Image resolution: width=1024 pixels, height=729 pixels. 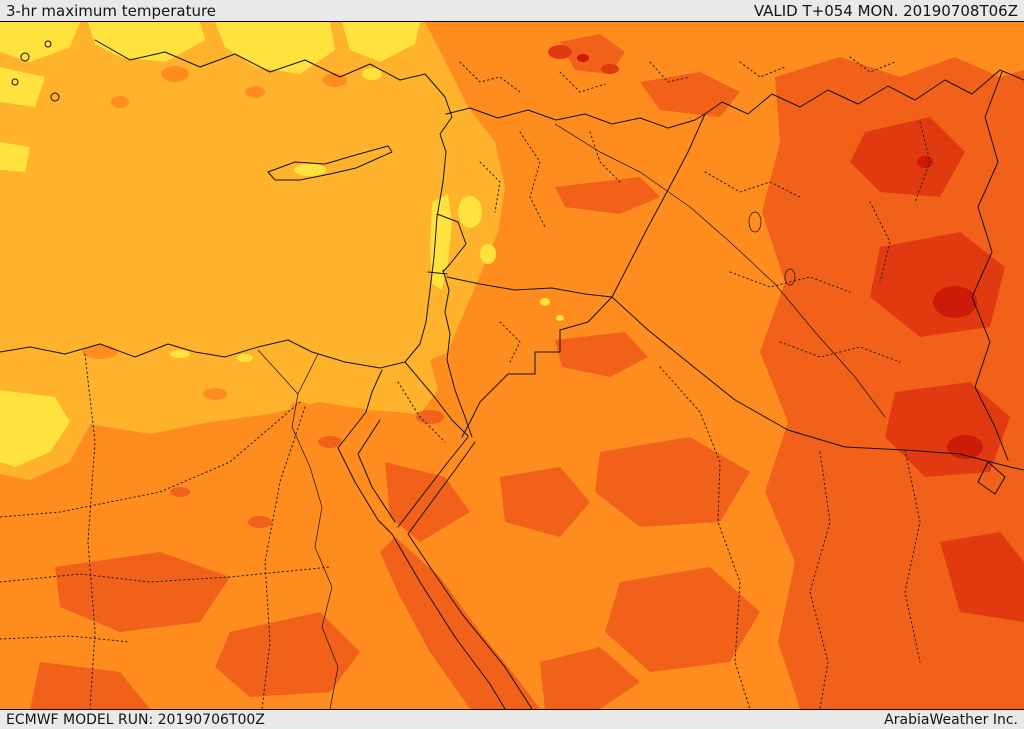 I want to click on temp-speckles-orange, so click(x=214, y=239).